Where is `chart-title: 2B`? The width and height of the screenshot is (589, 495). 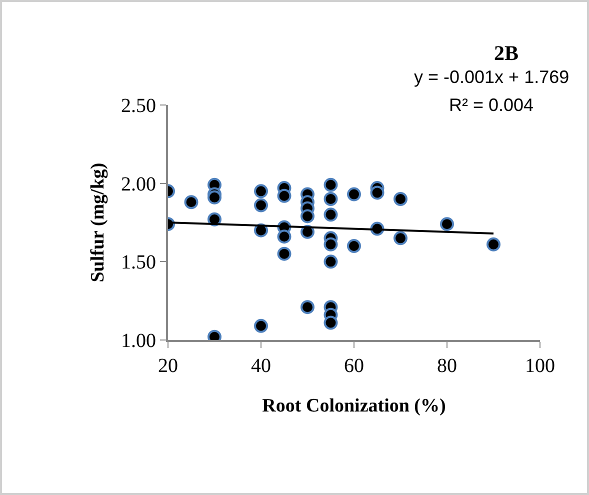
chart-title: 2B is located at coordinates (506, 53).